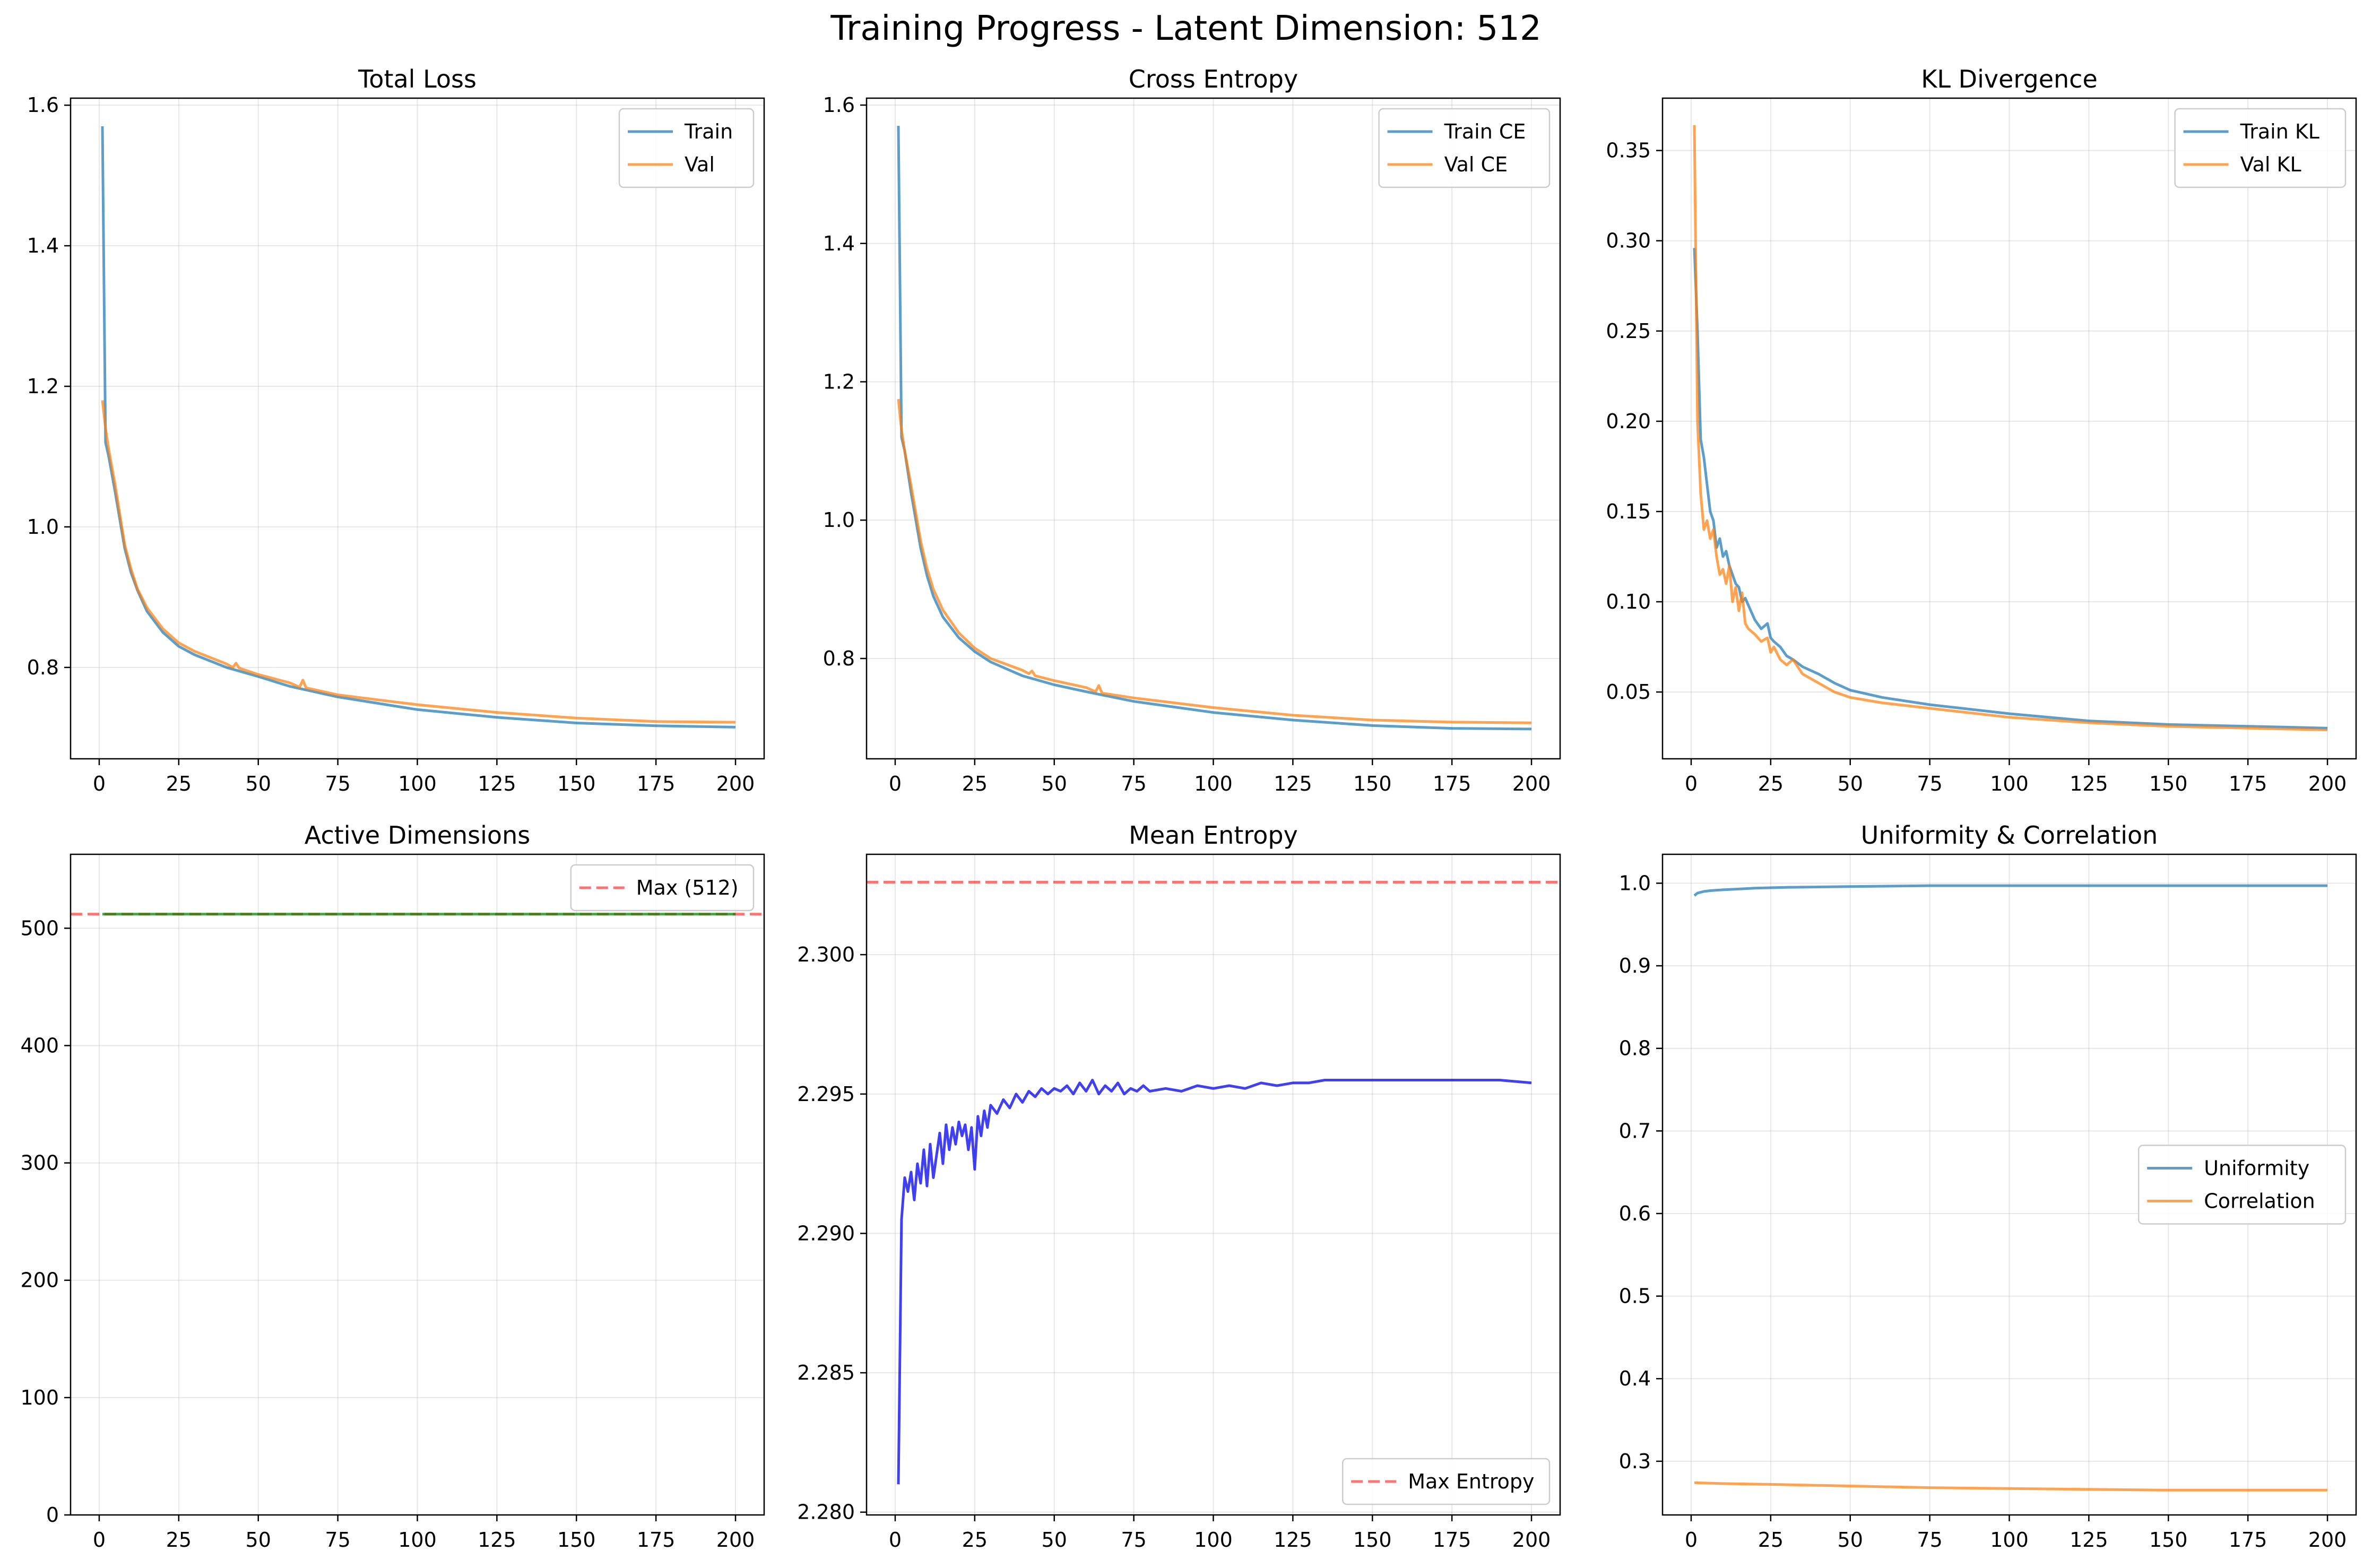 This screenshot has width=2372, height=1568. Describe the element at coordinates (2256, 1168) in the screenshot. I see `legend-label: Uniformity` at that location.